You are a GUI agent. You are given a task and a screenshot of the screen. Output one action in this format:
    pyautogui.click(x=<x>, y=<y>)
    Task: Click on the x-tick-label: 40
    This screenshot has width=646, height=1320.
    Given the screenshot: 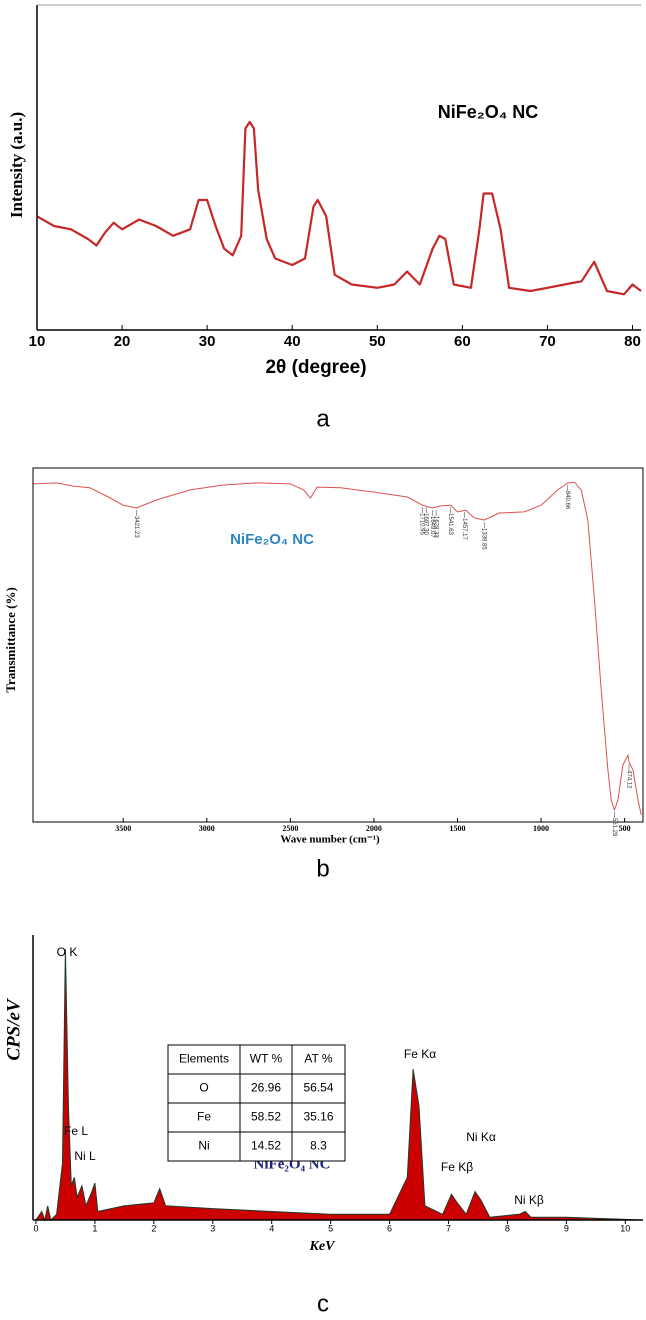 What is the action you would take?
    pyautogui.click(x=292, y=341)
    